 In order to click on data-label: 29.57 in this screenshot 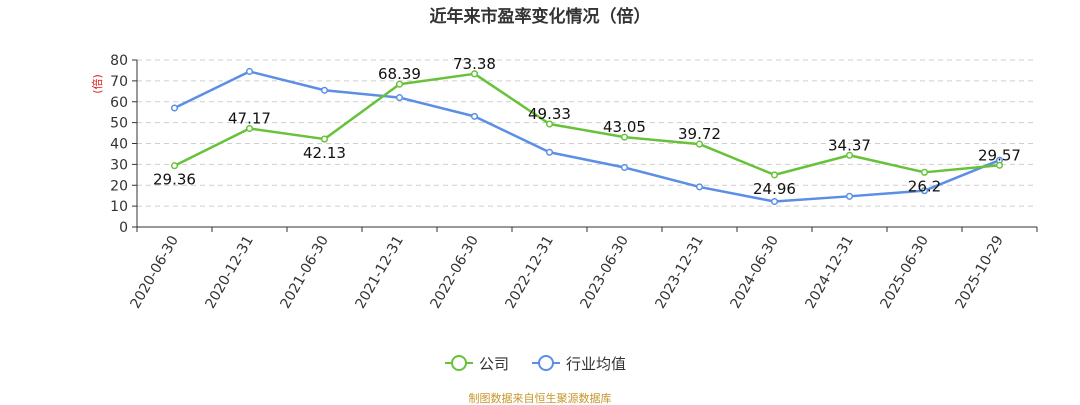, I will do `click(999, 155)`.